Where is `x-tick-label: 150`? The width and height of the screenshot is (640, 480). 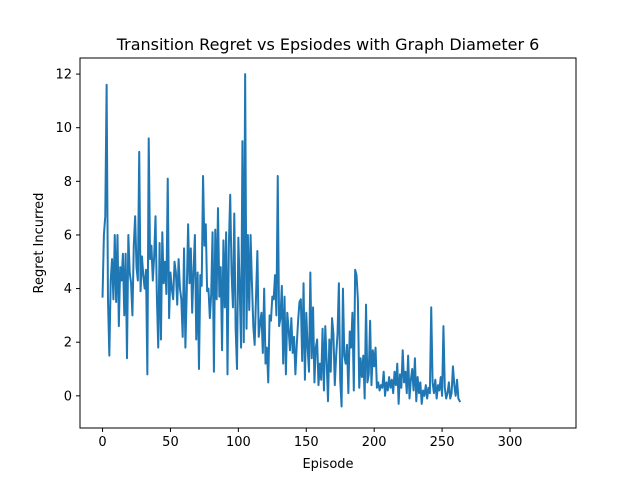 x-tick-label: 150 is located at coordinates (306, 442).